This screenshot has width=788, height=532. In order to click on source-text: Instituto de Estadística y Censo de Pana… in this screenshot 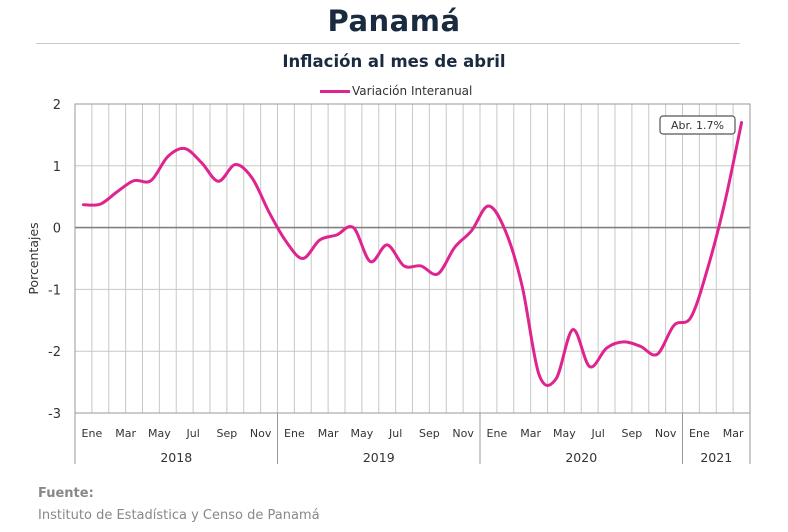, I will do `click(179, 515)`.